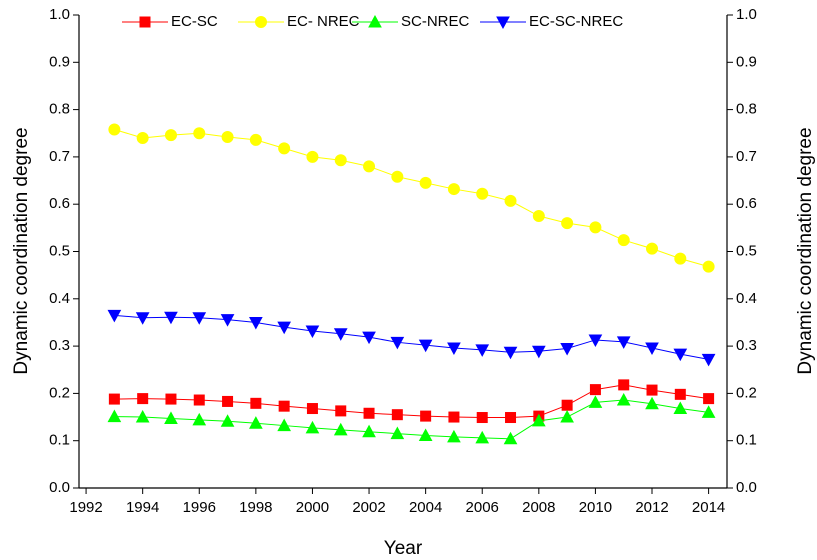 Image resolution: width=817 pixels, height=560 pixels. I want to click on y2-tick-label: 1.0, so click(746, 14).